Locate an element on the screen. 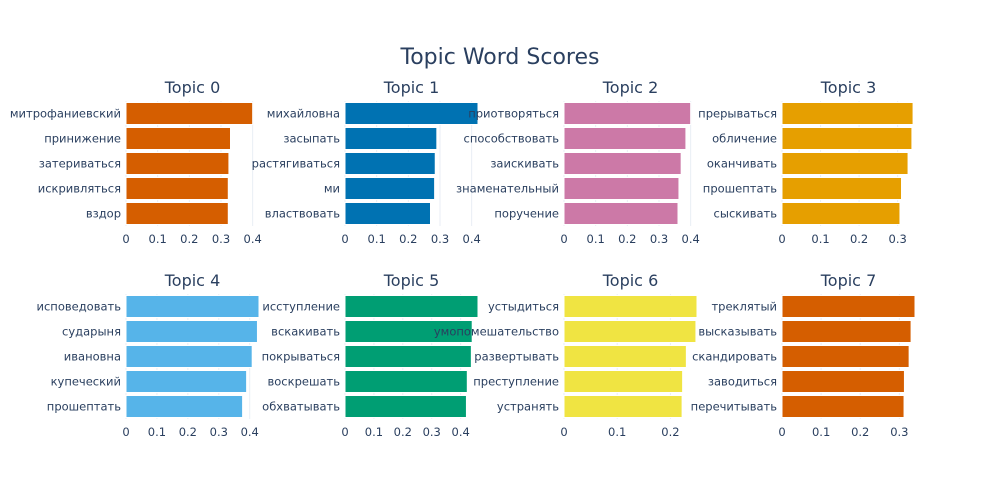 This screenshot has width=1000, height=500. category-label: ми is located at coordinates (332, 189).